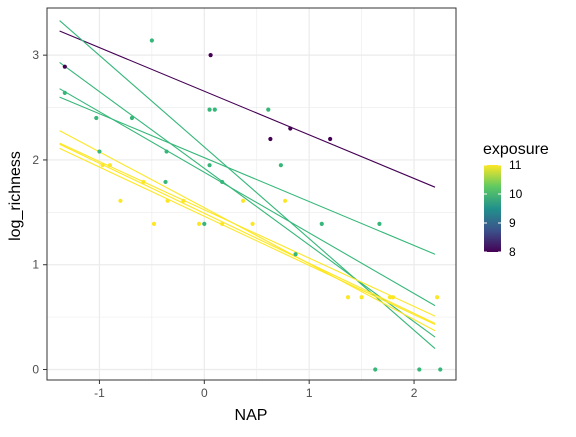  I want to click on y-tick-label: 0, so click(35, 370).